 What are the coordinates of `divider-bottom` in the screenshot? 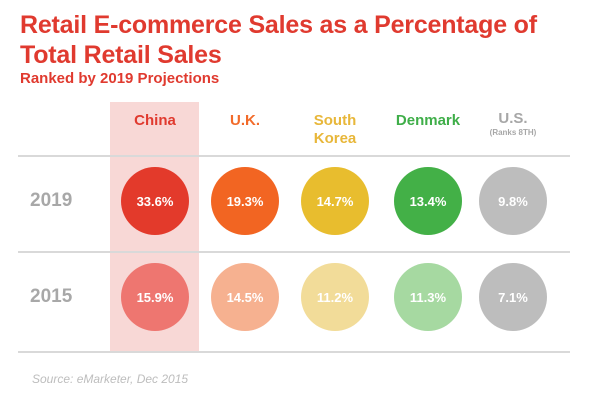 It's located at (294, 352).